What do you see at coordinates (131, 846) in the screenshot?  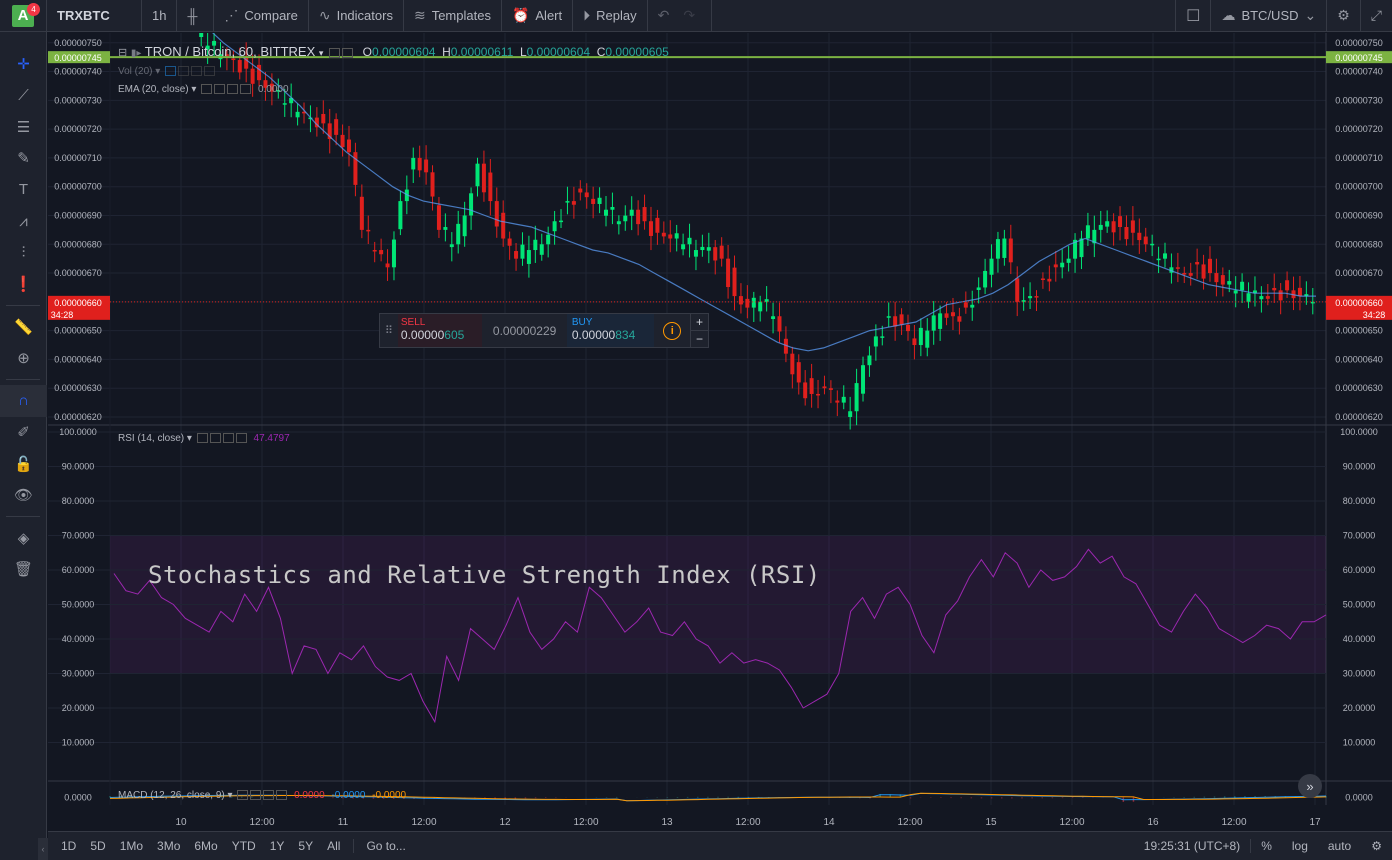 I see `range-1mo: 1Mo` at bounding box center [131, 846].